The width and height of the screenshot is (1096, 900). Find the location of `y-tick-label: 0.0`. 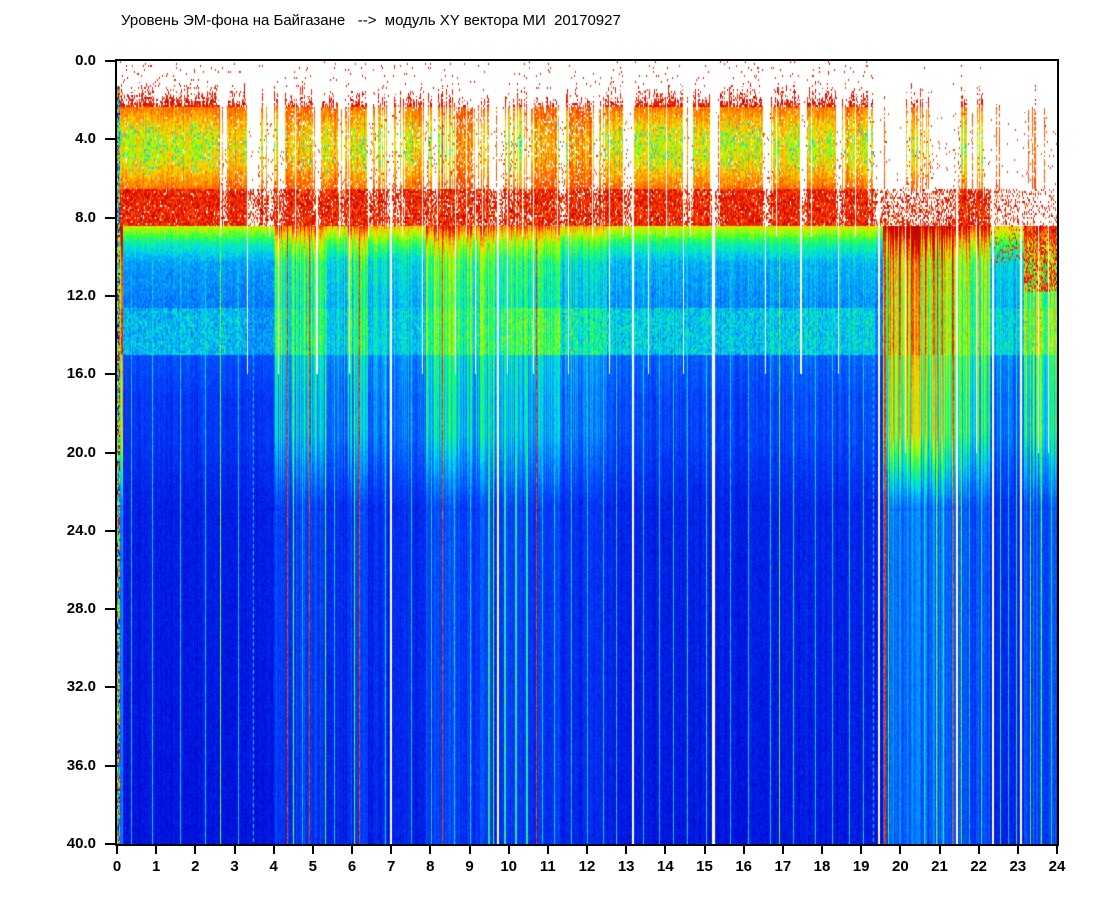

y-tick-label: 0.0 is located at coordinates (85, 60).